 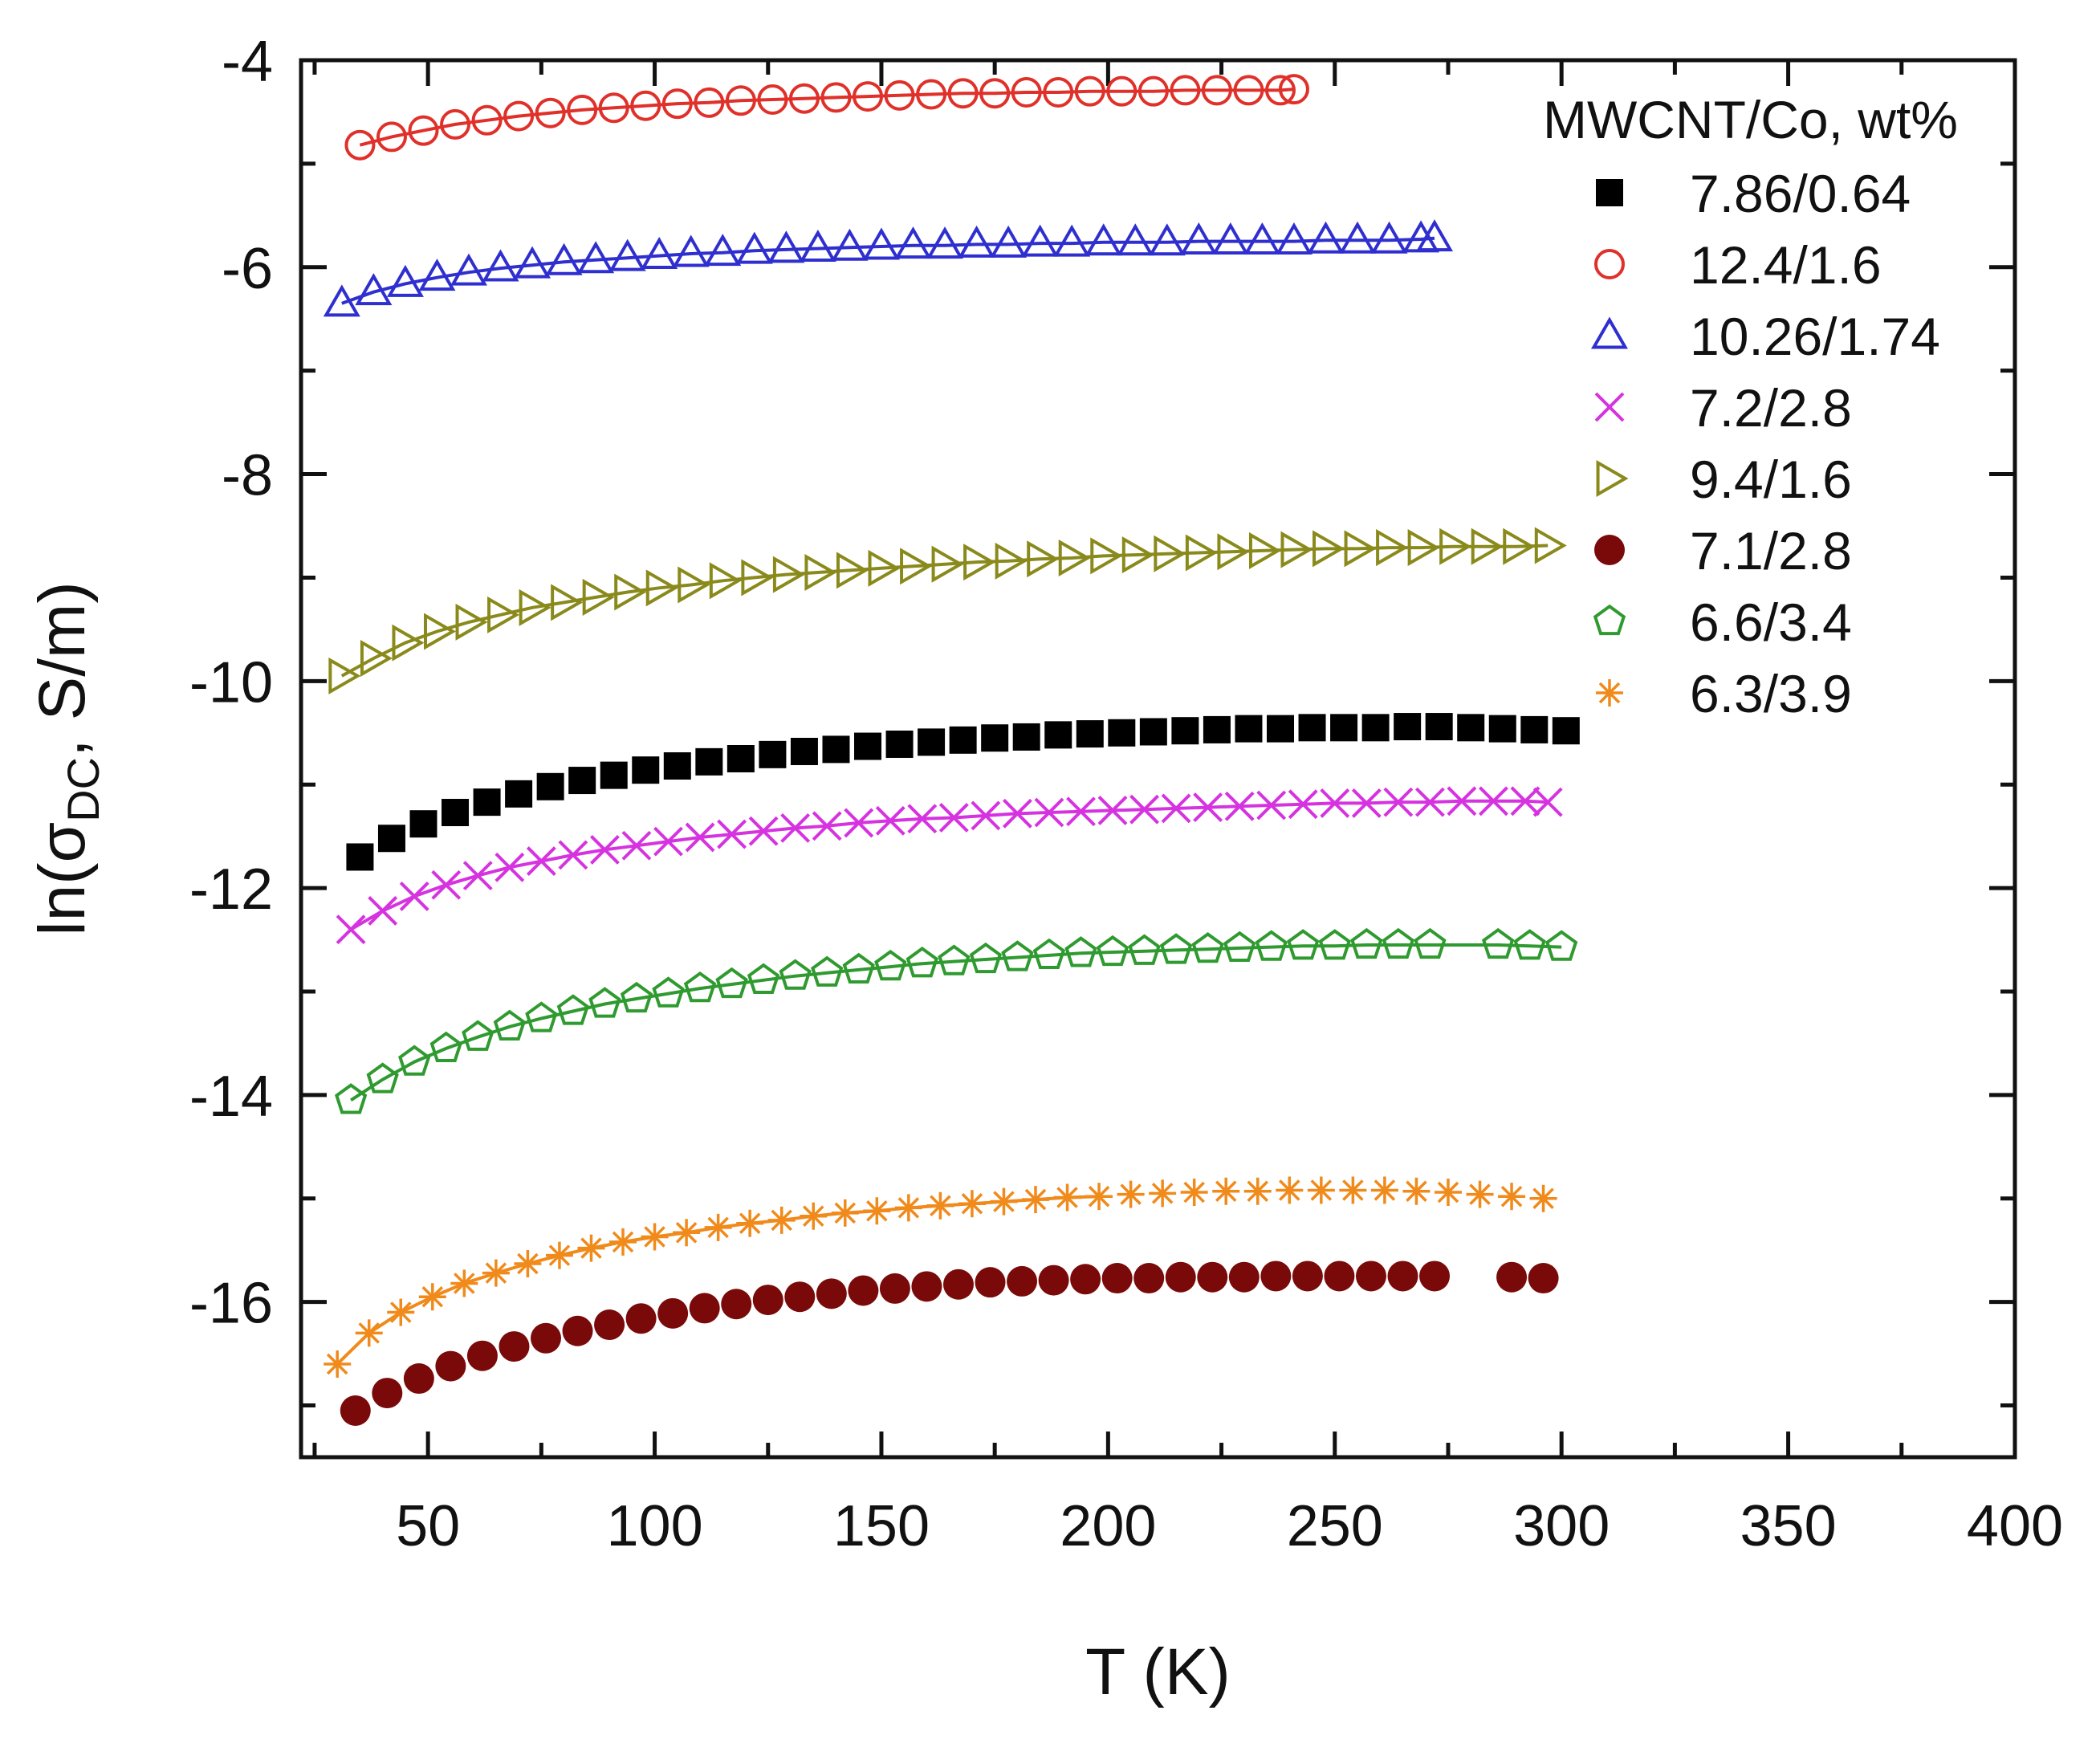 I want to click on y-tick-label: -10, so click(x=231, y=683).